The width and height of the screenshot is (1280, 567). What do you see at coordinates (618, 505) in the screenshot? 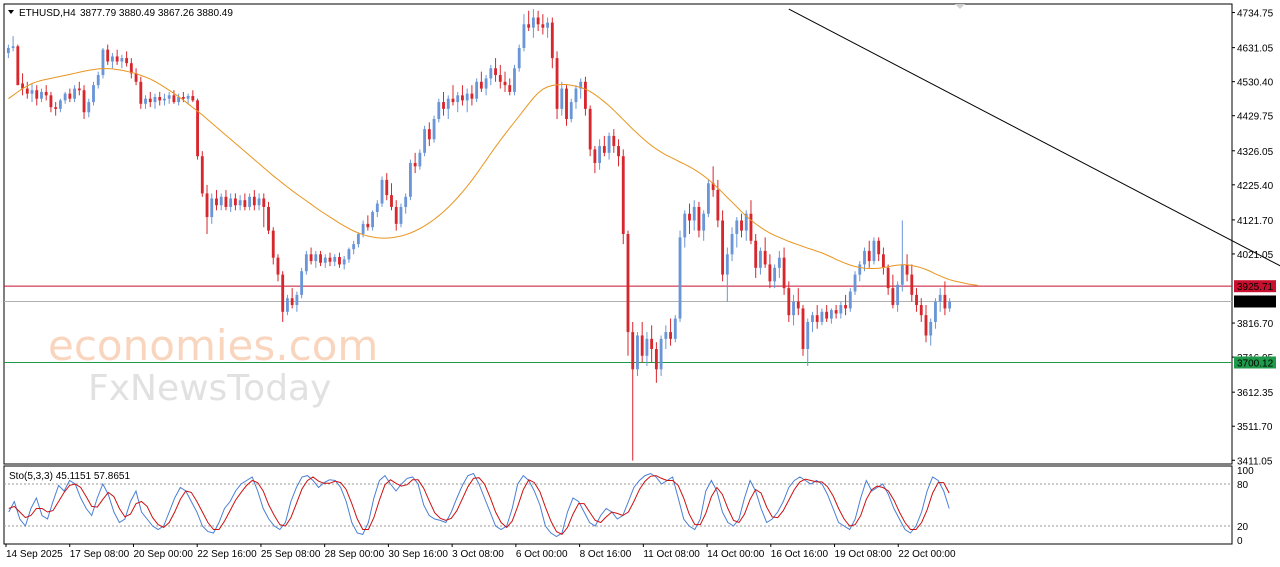
I see `stochastic-pane` at bounding box center [618, 505].